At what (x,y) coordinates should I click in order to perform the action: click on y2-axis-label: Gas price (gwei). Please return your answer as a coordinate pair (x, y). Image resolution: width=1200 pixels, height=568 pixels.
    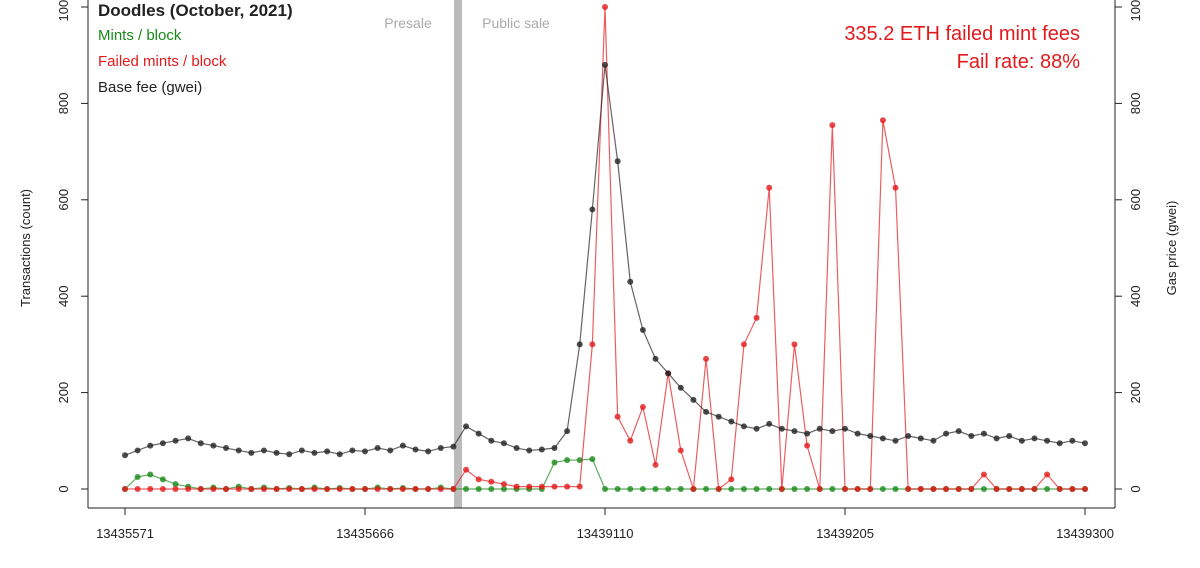
    Looking at the image, I should click on (1171, 248).